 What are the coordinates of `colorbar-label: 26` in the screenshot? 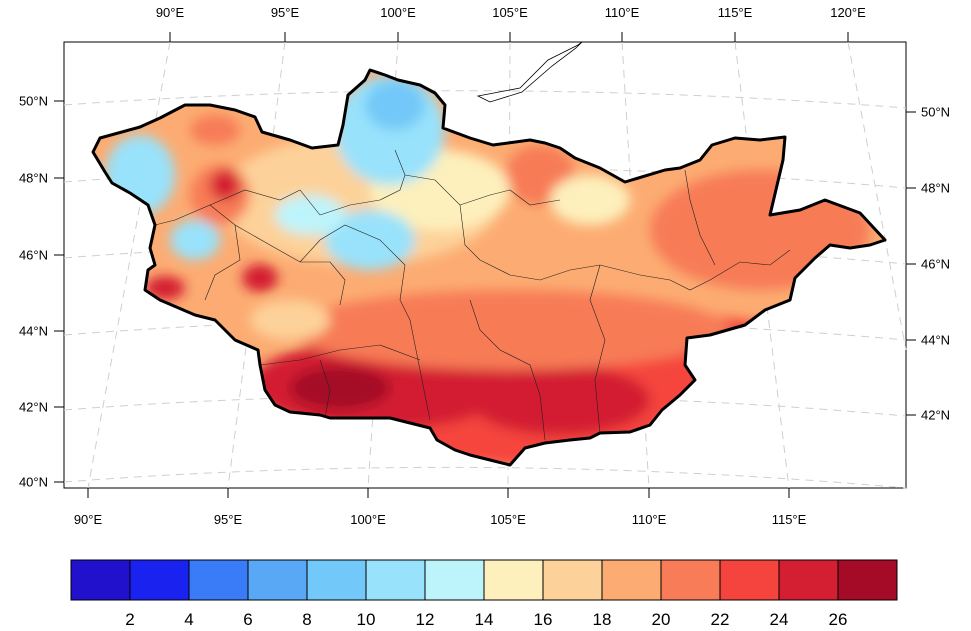 It's located at (838, 619).